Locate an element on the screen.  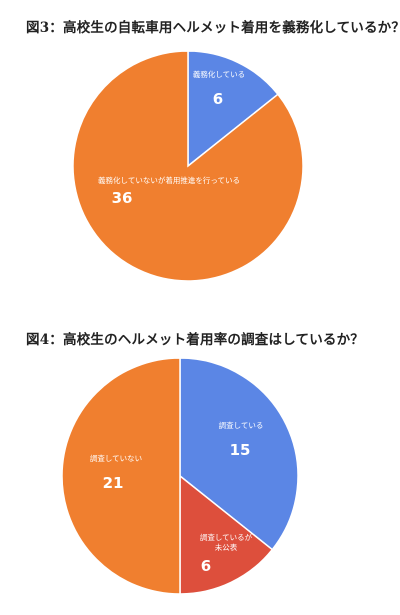
slice-label: 義務化していないが着用推進を行っている is located at coordinates (169, 180).